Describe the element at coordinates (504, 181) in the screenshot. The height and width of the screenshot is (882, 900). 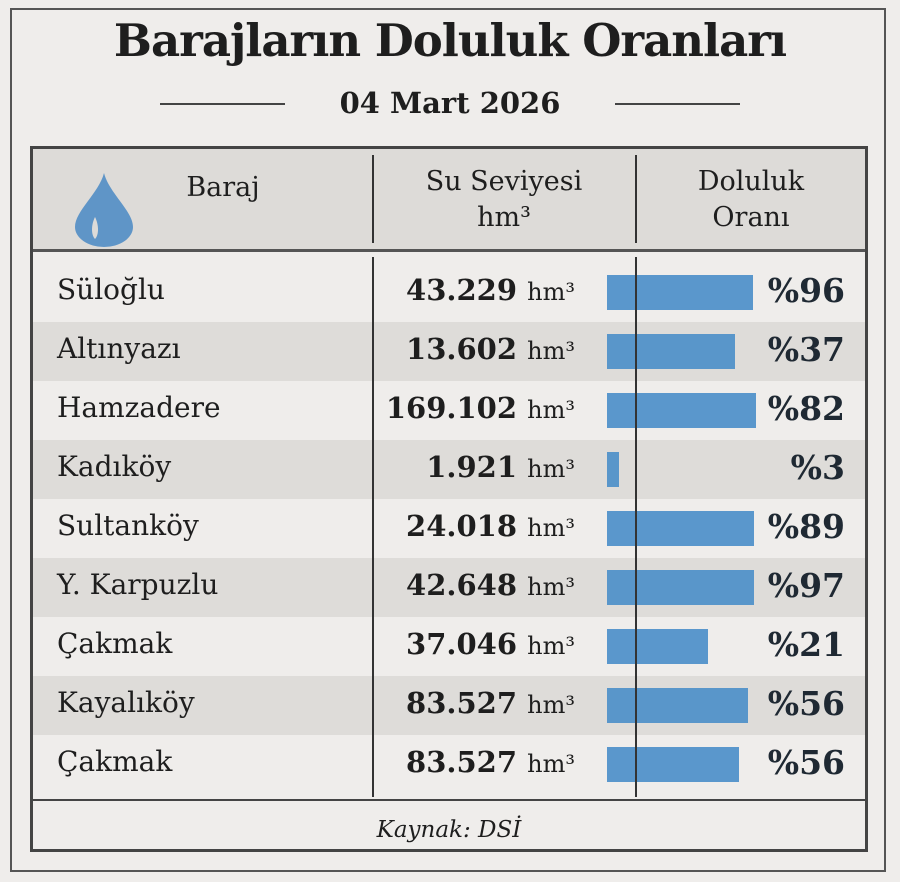
I see `header-su-seviyesi: Su Seviyesi` at that location.